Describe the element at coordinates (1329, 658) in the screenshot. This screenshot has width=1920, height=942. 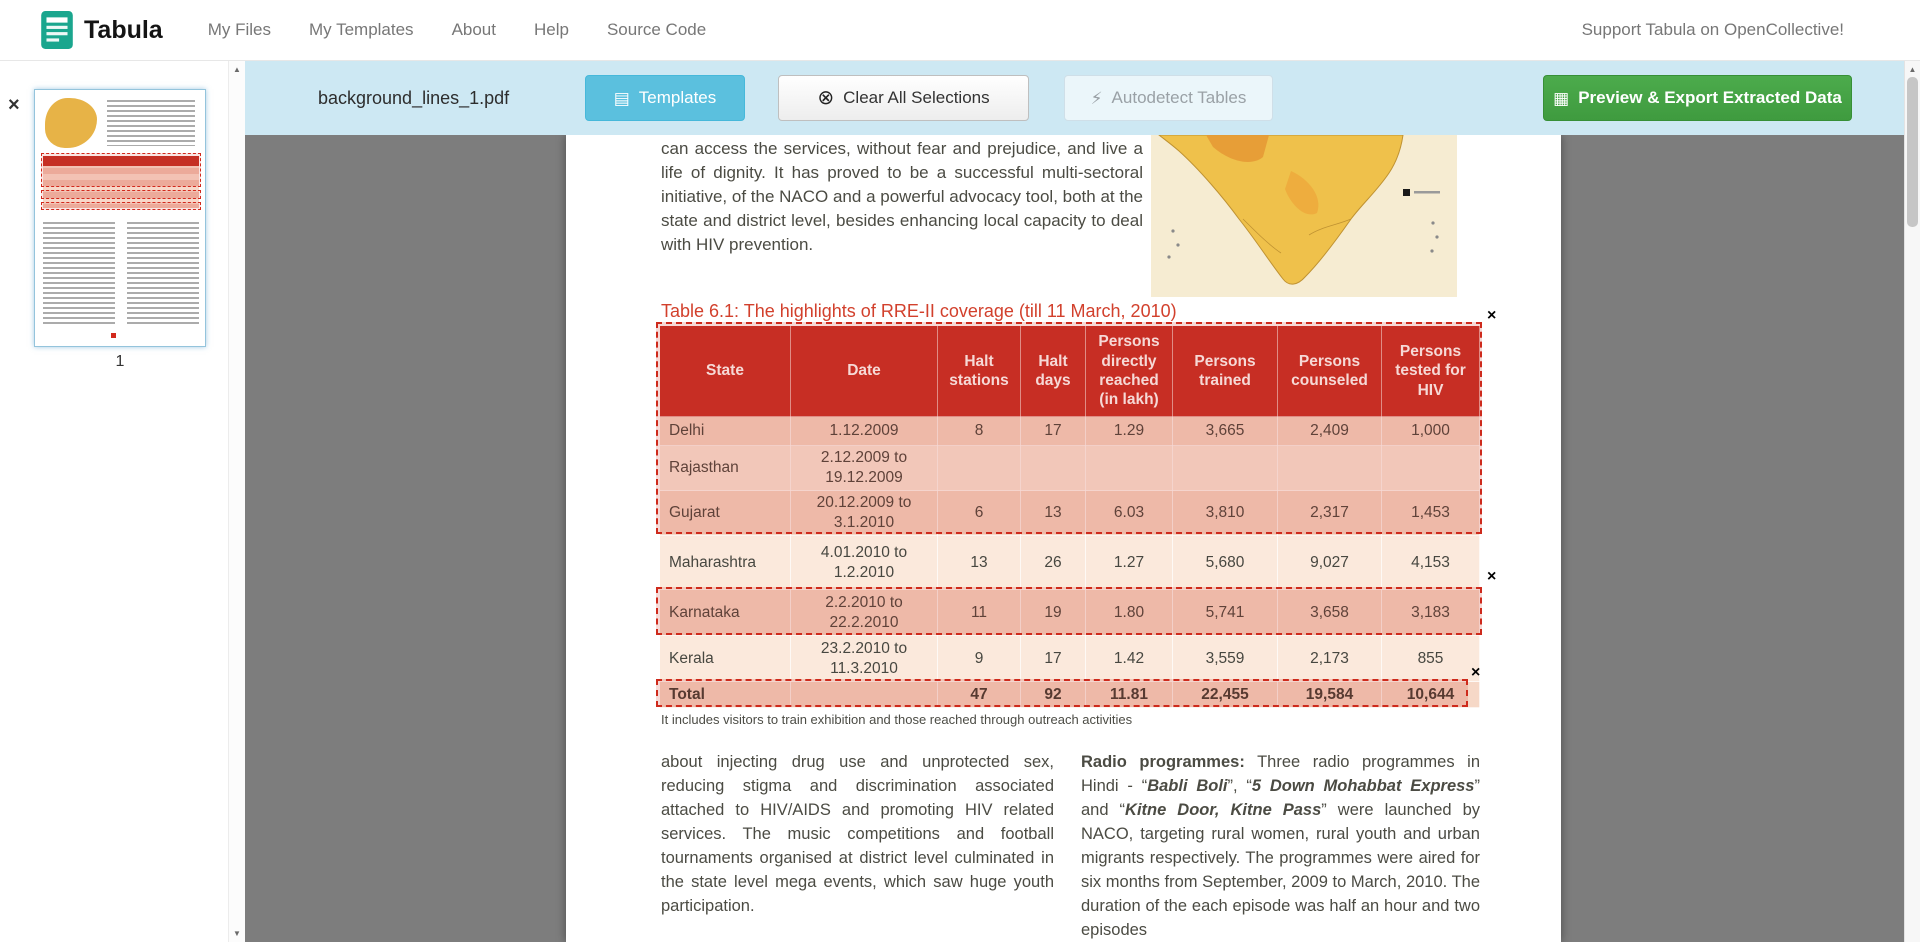
I see `table-cell: 2,173` at that location.